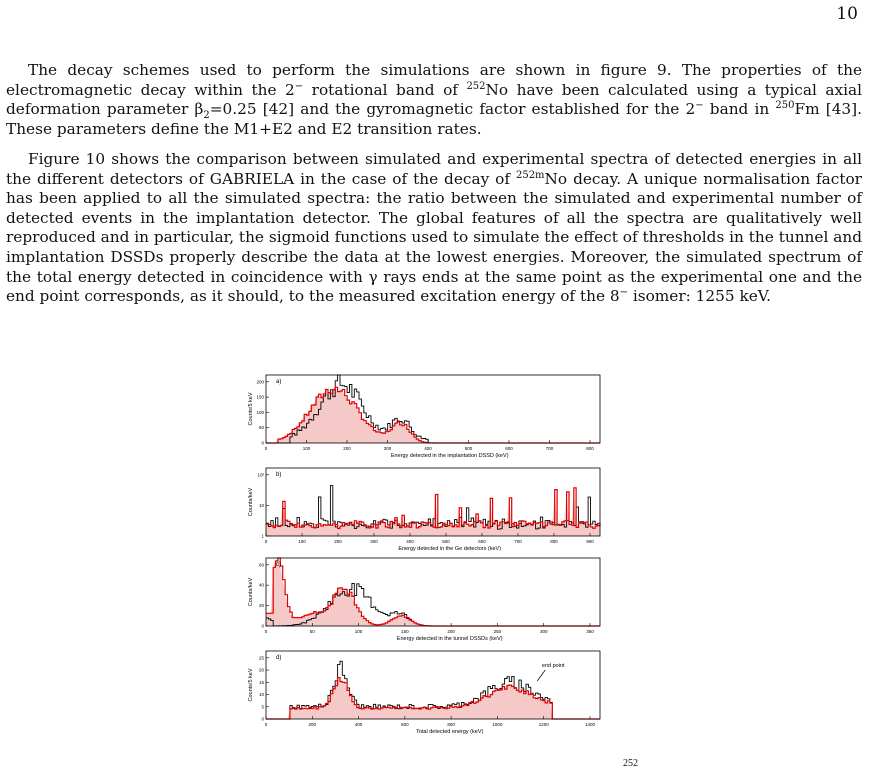 The height and width of the screenshot is (769, 870). Describe the element at coordinates (262, 706) in the screenshot. I see `y-tick-label: 5` at that location.